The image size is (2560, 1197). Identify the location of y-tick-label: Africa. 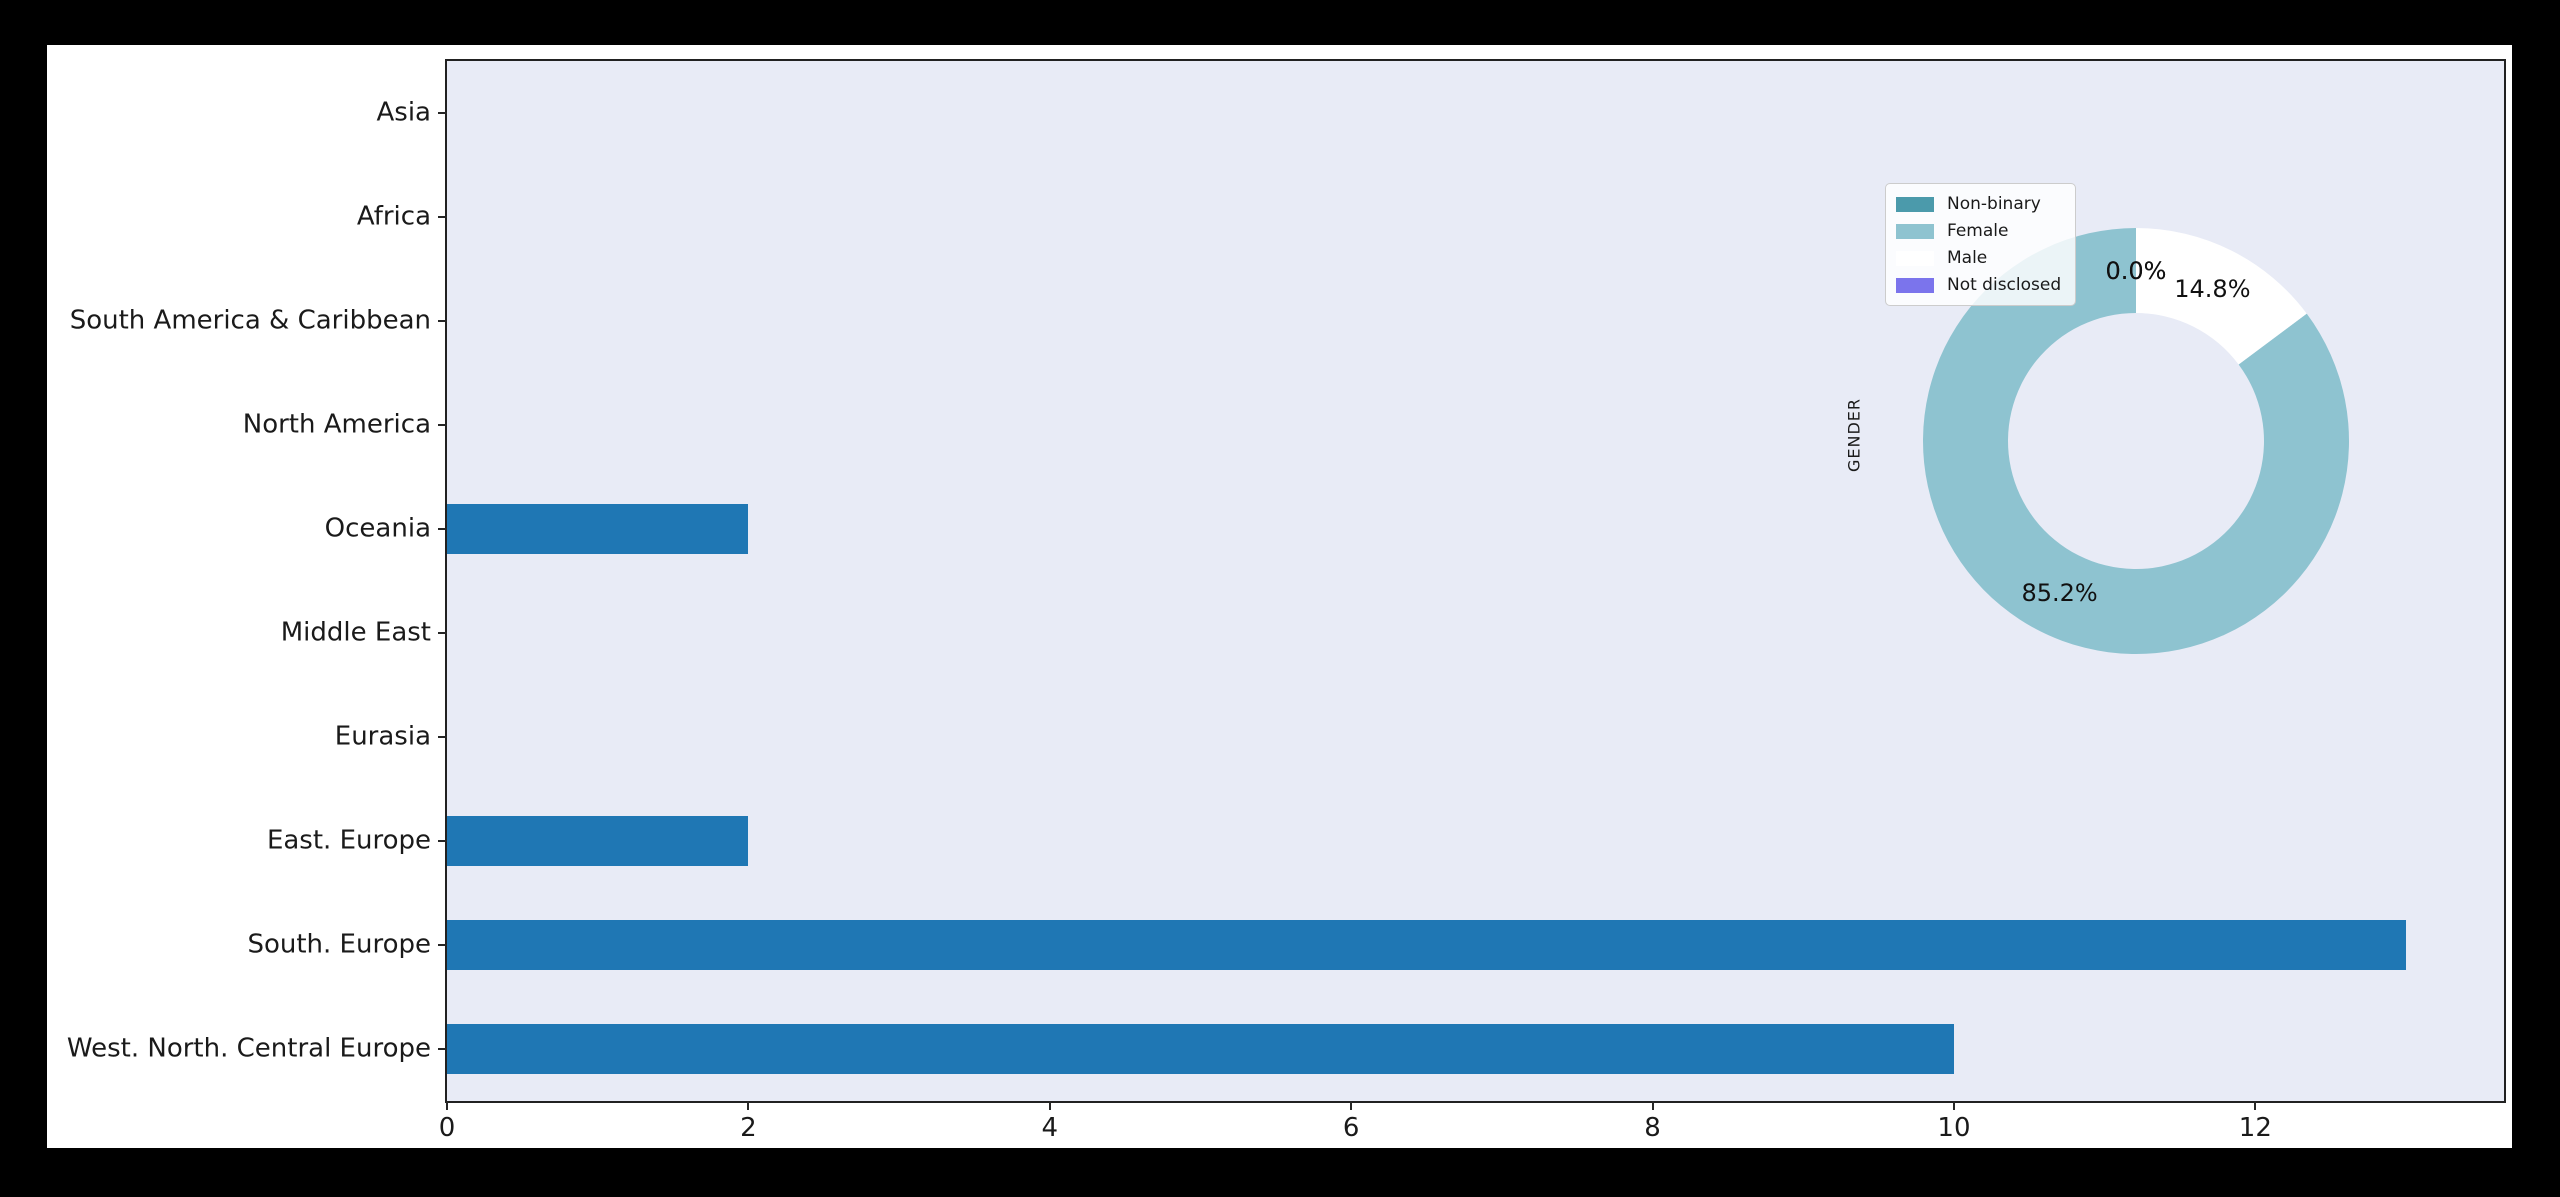
(393, 216).